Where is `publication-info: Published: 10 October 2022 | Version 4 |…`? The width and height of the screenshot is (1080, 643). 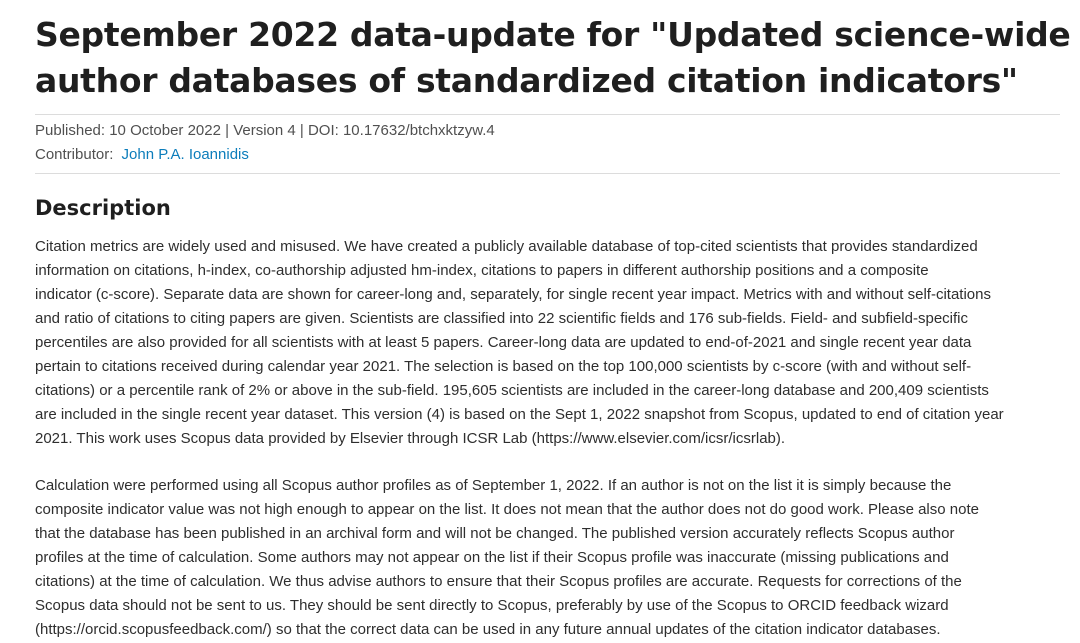 publication-info: Published: 10 October 2022 | Version 4 |… is located at coordinates (265, 130).